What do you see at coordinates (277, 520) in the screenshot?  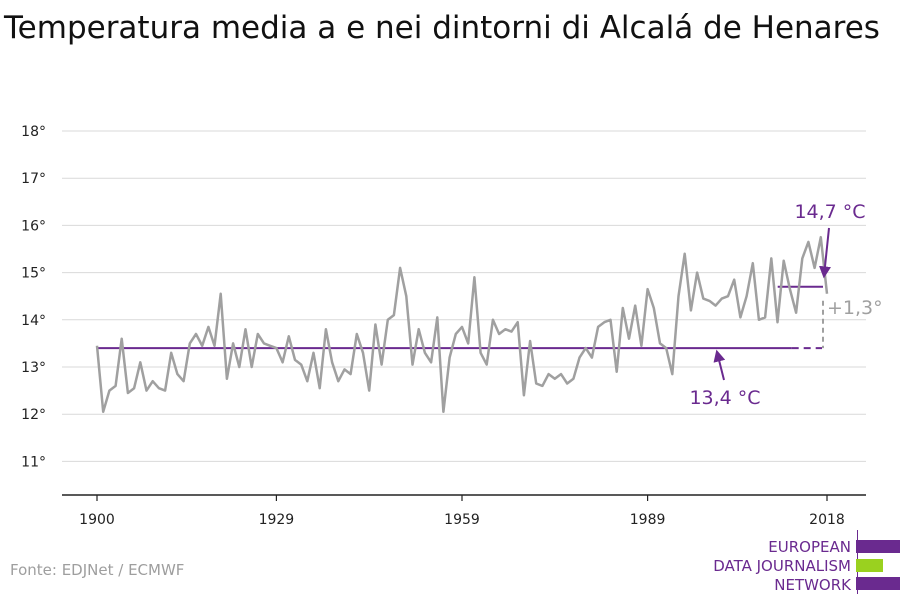 I see `x-tick-label-1929: 1929` at bounding box center [277, 520].